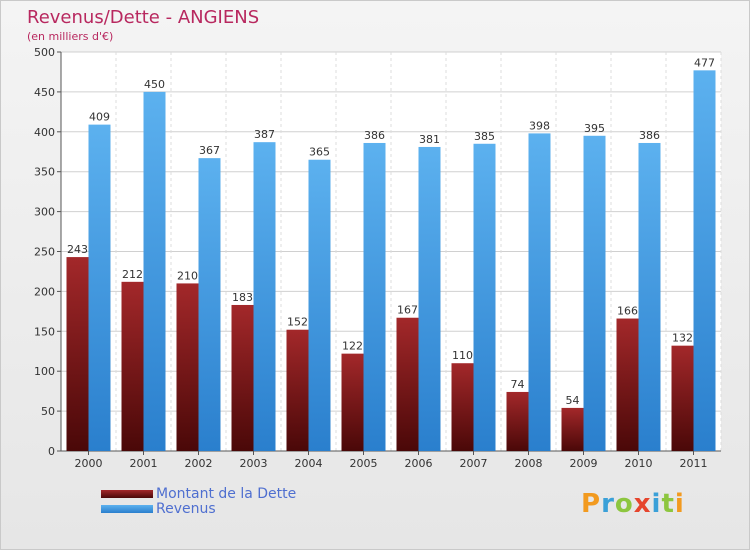 This screenshot has width=750, height=550. I want to click on y-tick-label: 250, so click(44, 252).